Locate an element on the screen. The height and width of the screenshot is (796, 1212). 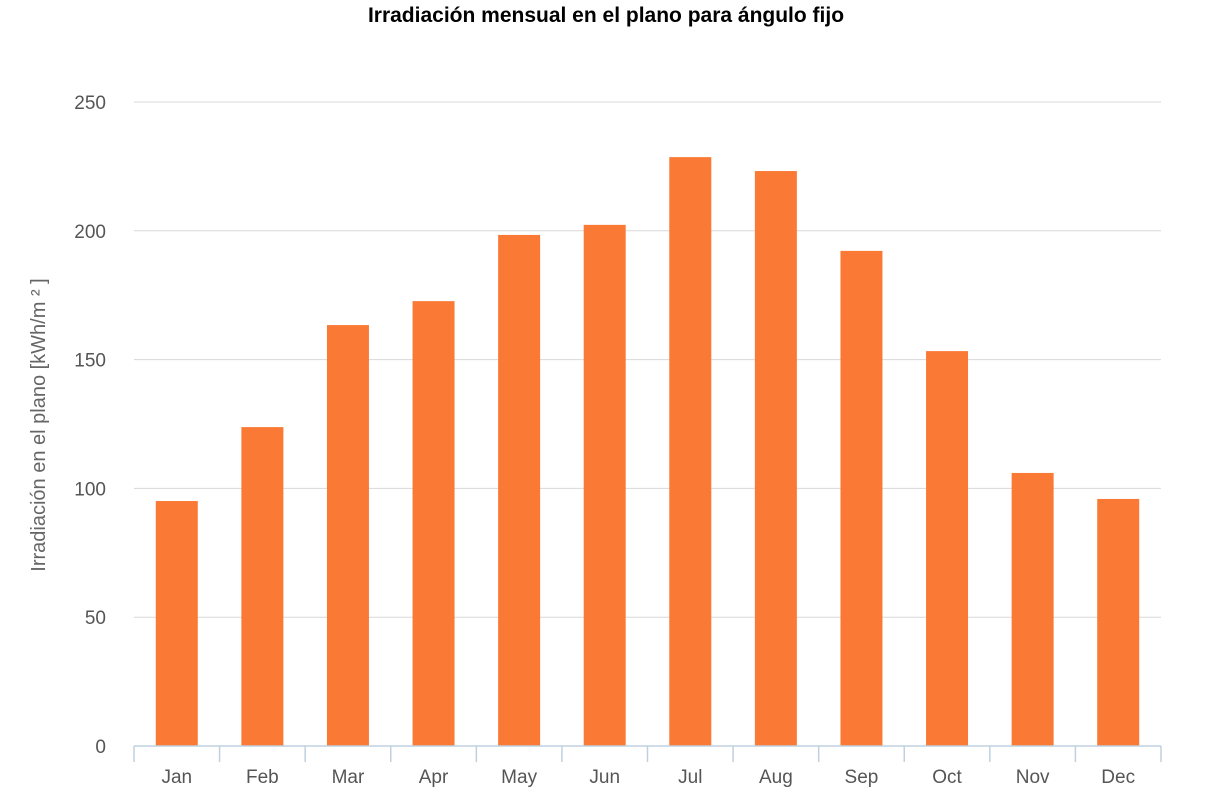
bar-may is located at coordinates (519, 490).